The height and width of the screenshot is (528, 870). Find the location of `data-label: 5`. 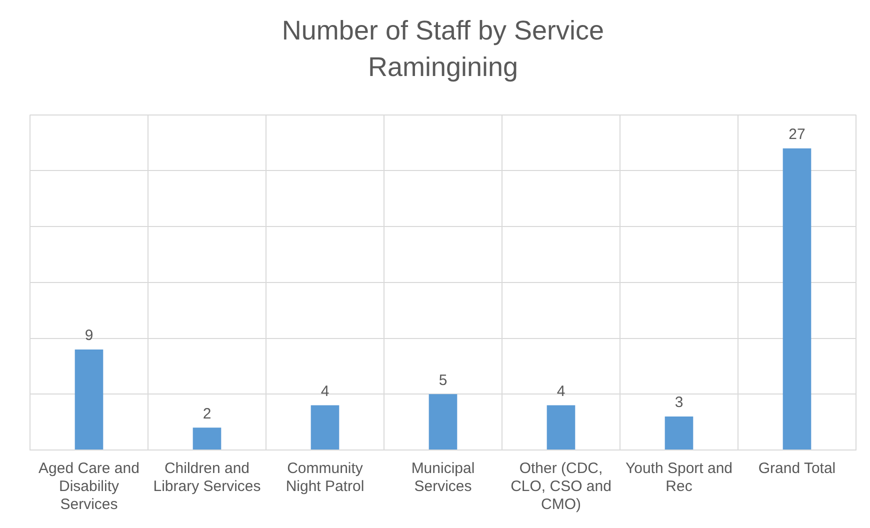

data-label: 5 is located at coordinates (443, 380).